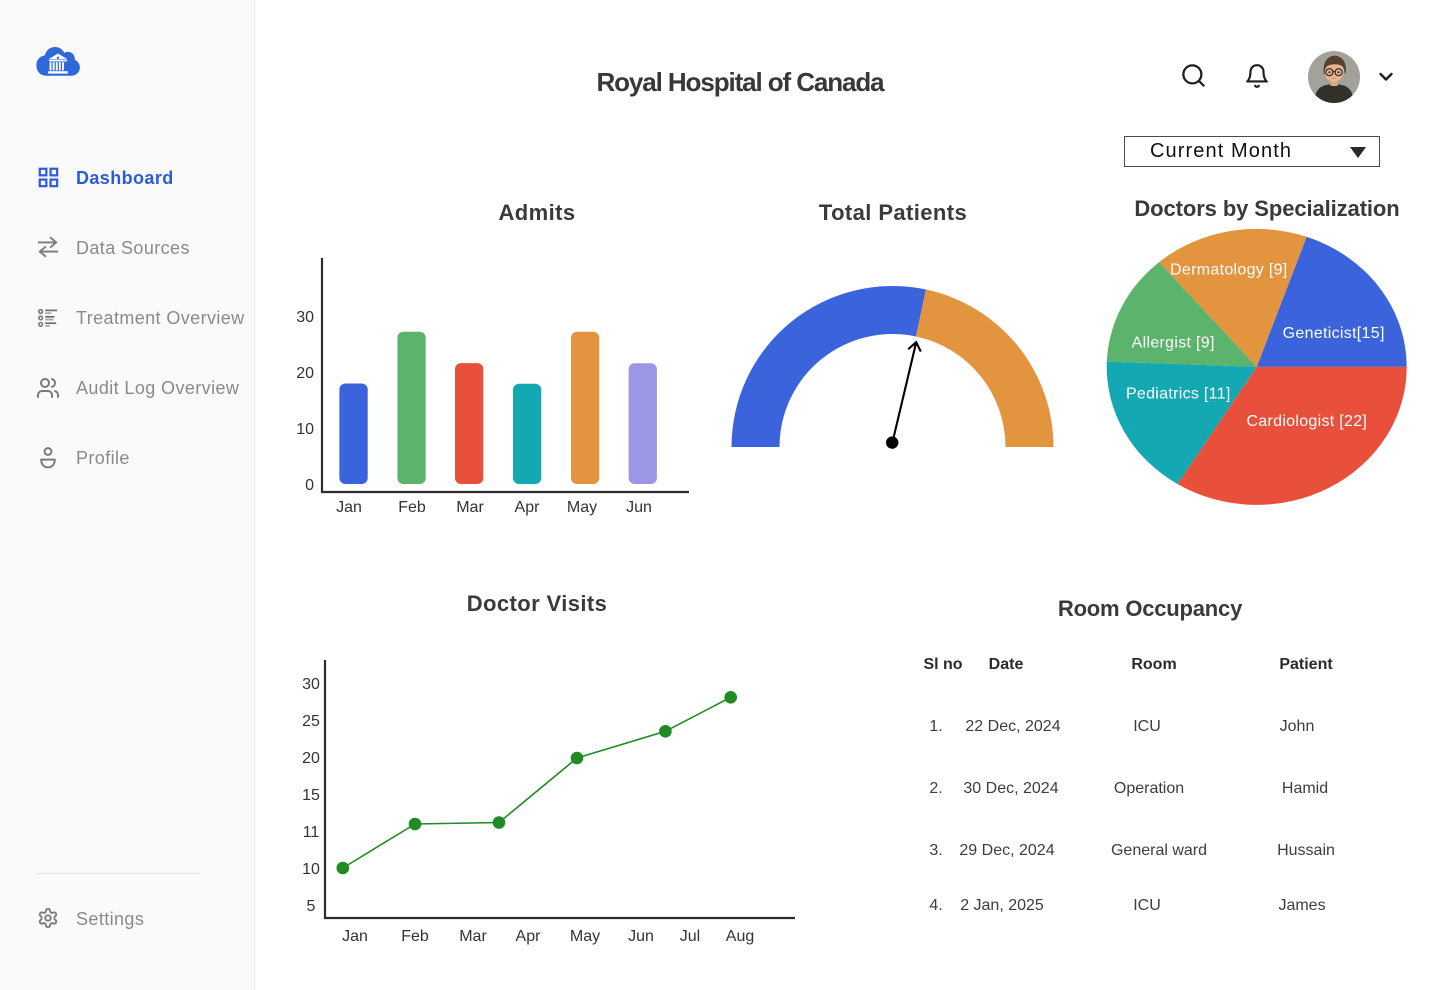  What do you see at coordinates (309, 485) in the screenshot?
I see `svg-text: 0` at bounding box center [309, 485].